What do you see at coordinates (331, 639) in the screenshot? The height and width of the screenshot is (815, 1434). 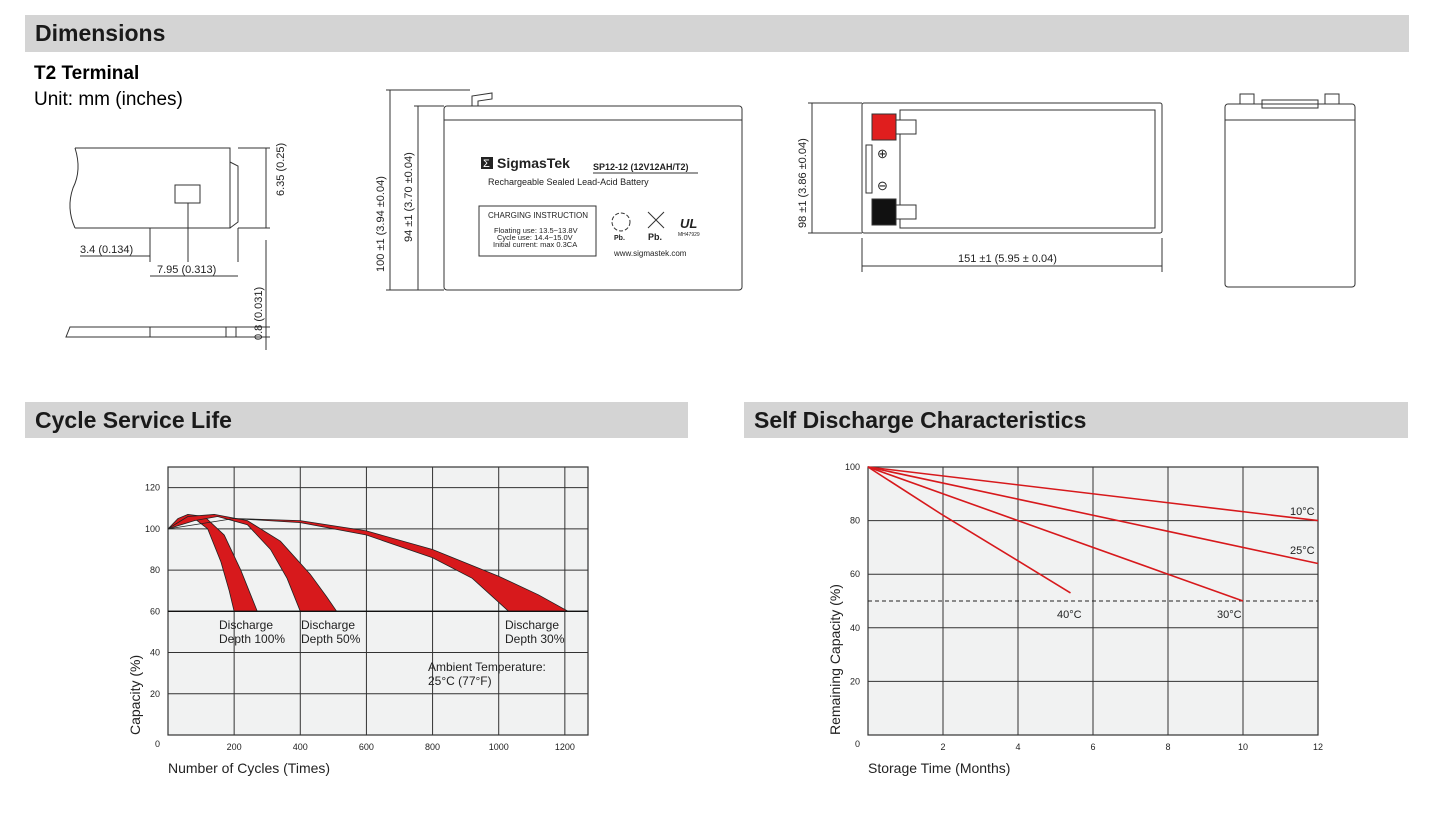 I see `chart-annotation: Depth 50%` at bounding box center [331, 639].